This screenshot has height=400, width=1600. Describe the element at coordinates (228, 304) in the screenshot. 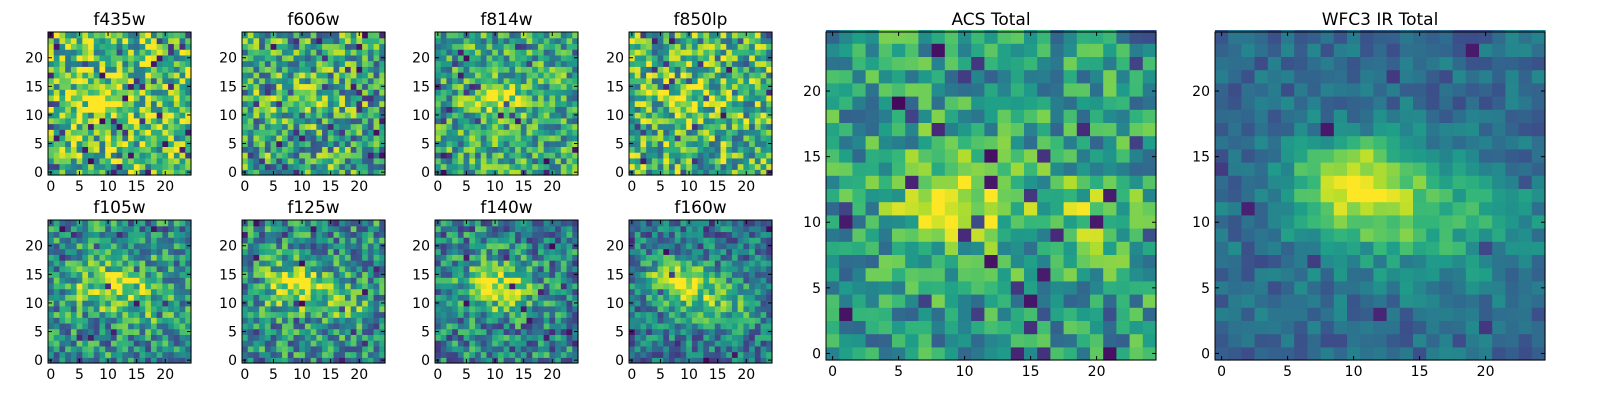

I see `y-tick-label: 10` at that location.